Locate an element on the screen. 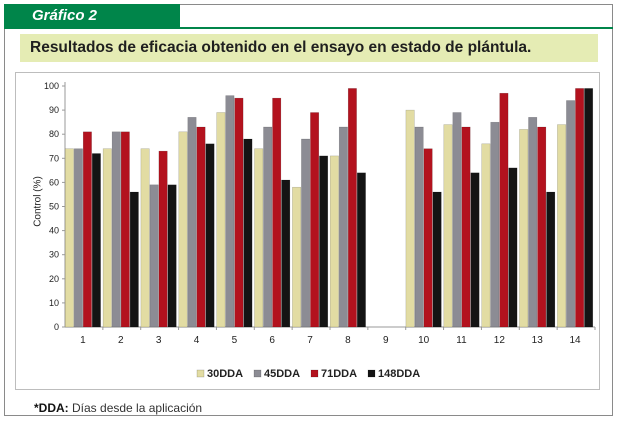 Image resolution: width=617 pixels, height=422 pixels. x-tick-label: 11 is located at coordinates (461, 340).